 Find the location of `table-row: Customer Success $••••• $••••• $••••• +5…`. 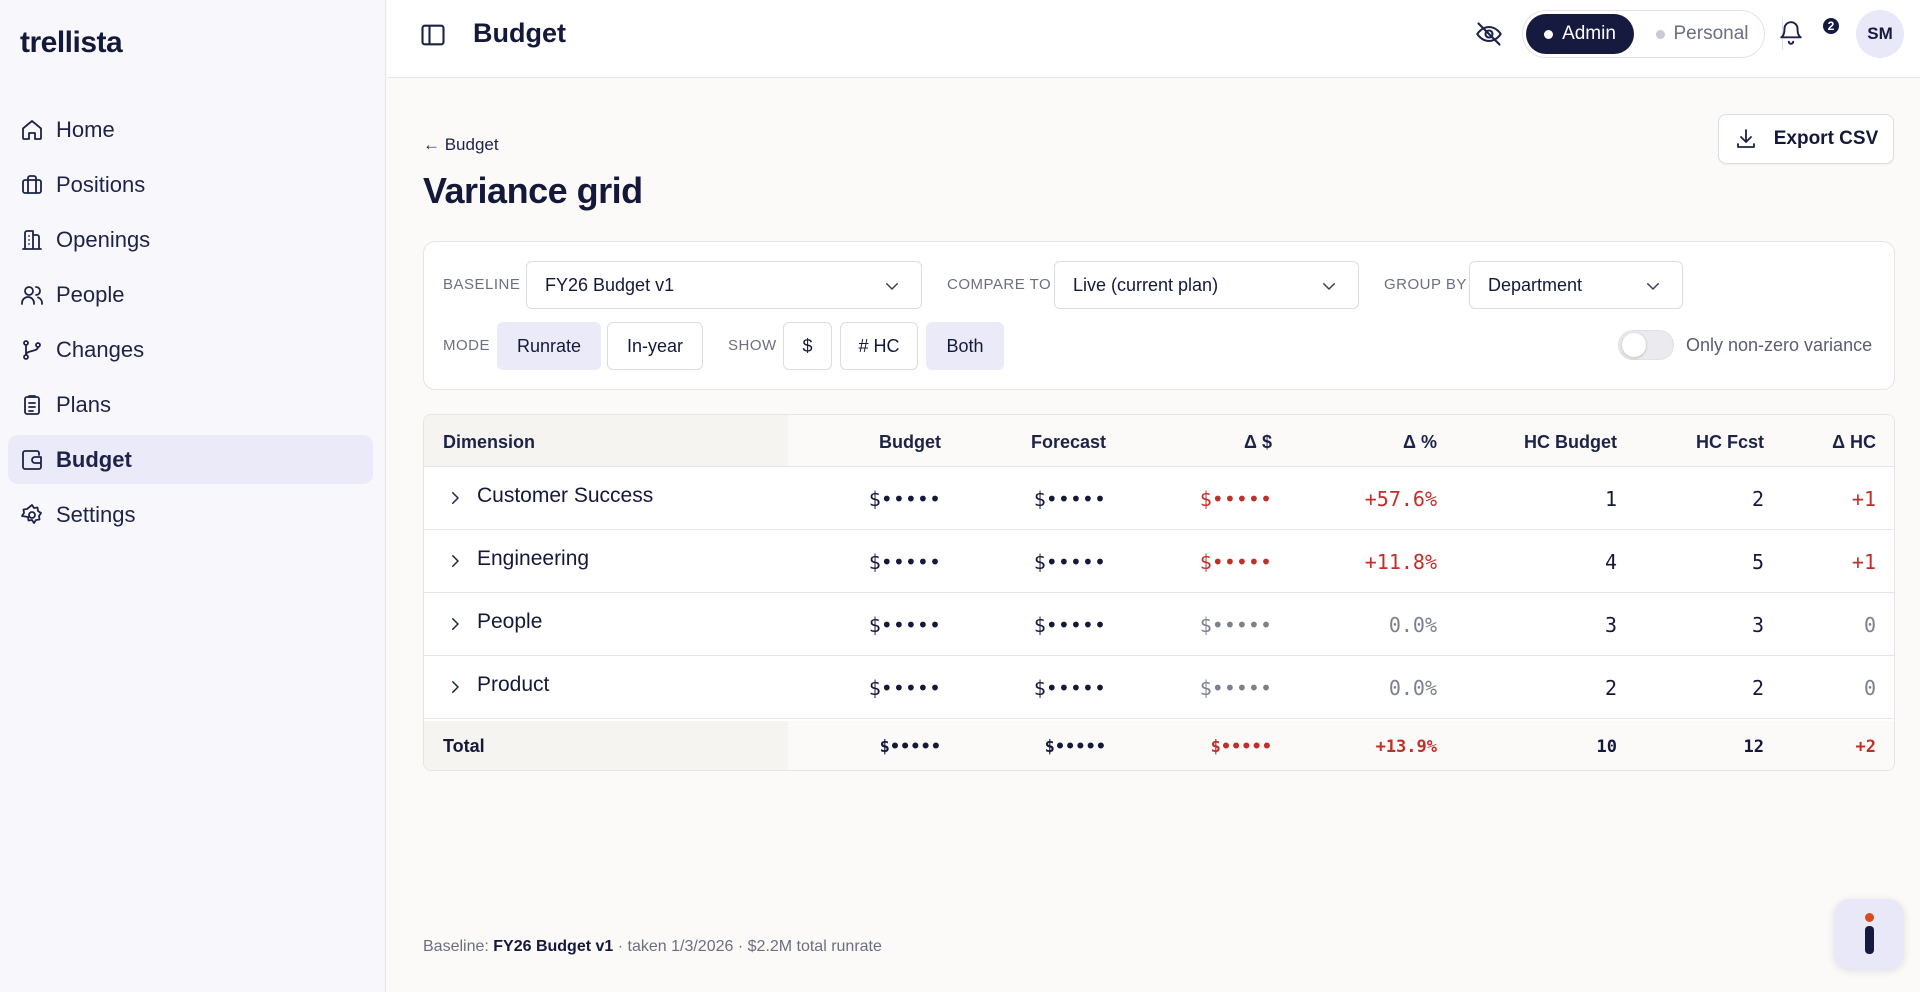

table-row: Customer Success $••••• $••••• $••••• +5… is located at coordinates (1159, 498).